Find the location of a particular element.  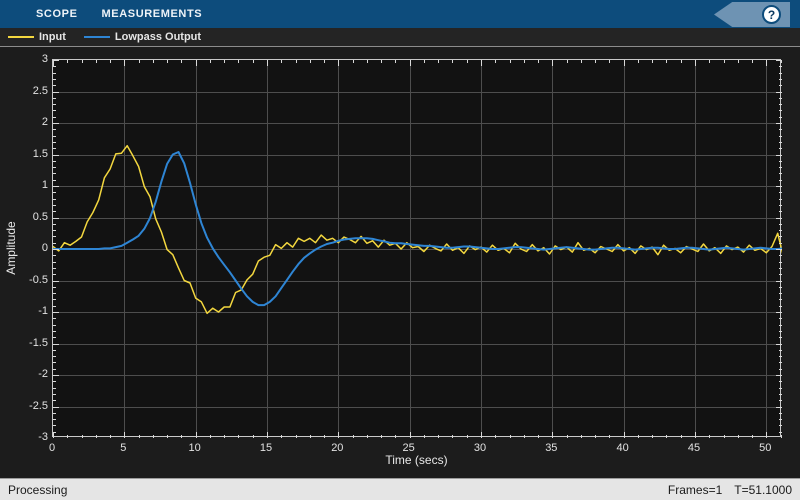

legend-bar: Input Lowpass Output is located at coordinates (400, 37).